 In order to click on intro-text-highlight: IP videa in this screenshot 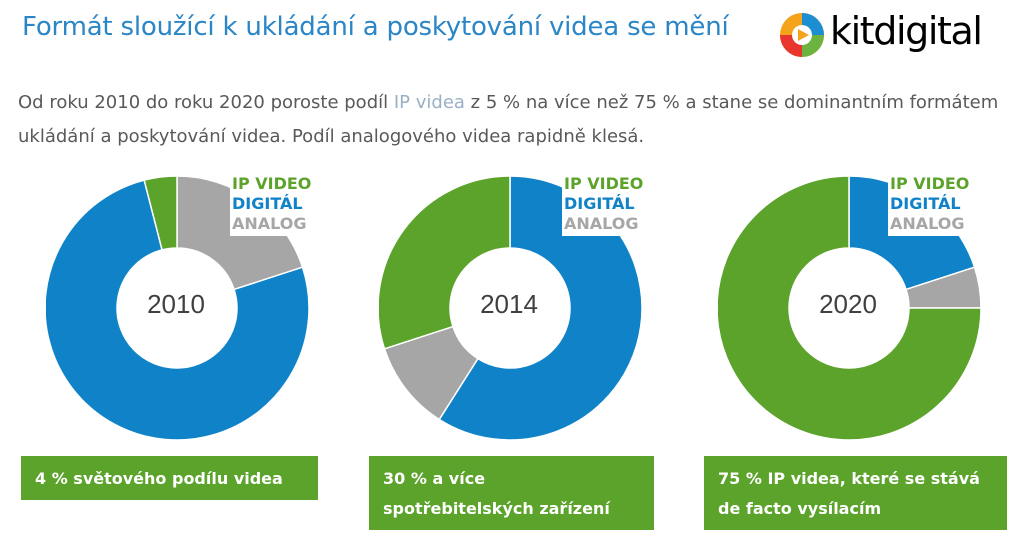, I will do `click(429, 102)`.